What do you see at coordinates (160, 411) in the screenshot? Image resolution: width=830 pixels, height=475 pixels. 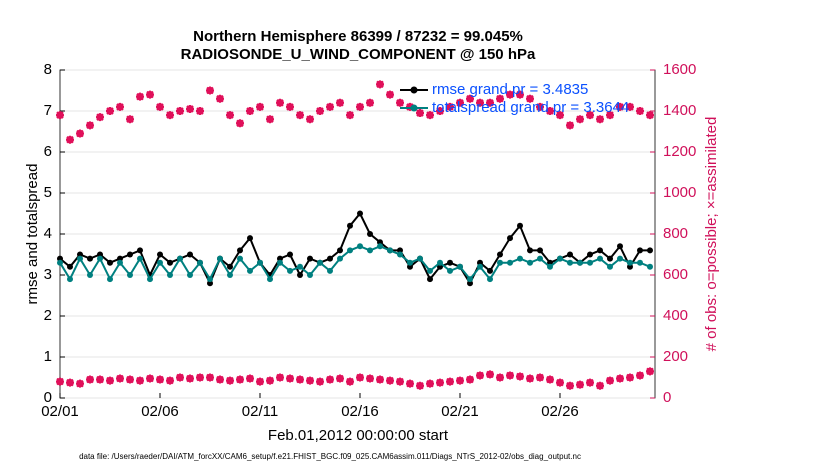 I see `x-tick-label: 02/06` at bounding box center [160, 411].